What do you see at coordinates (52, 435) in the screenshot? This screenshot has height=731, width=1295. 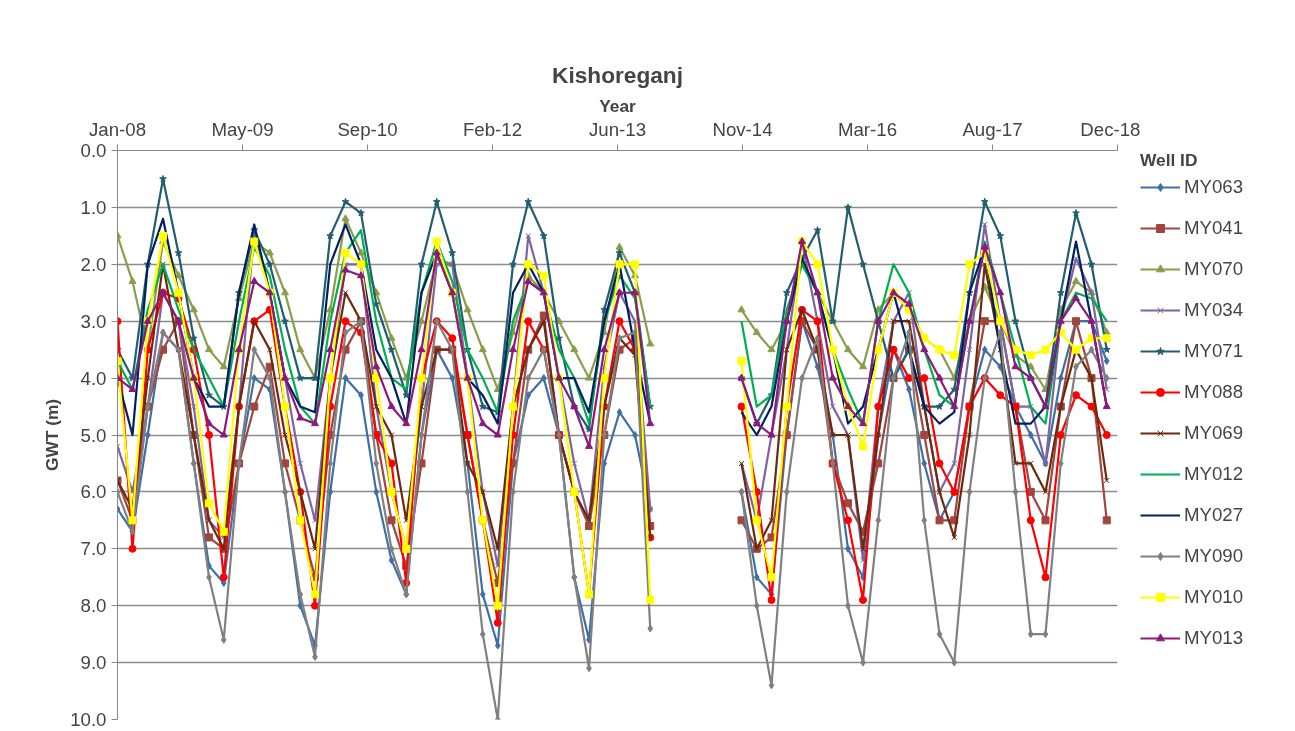 I see `y-axis-title: GWT (m)` at bounding box center [52, 435].